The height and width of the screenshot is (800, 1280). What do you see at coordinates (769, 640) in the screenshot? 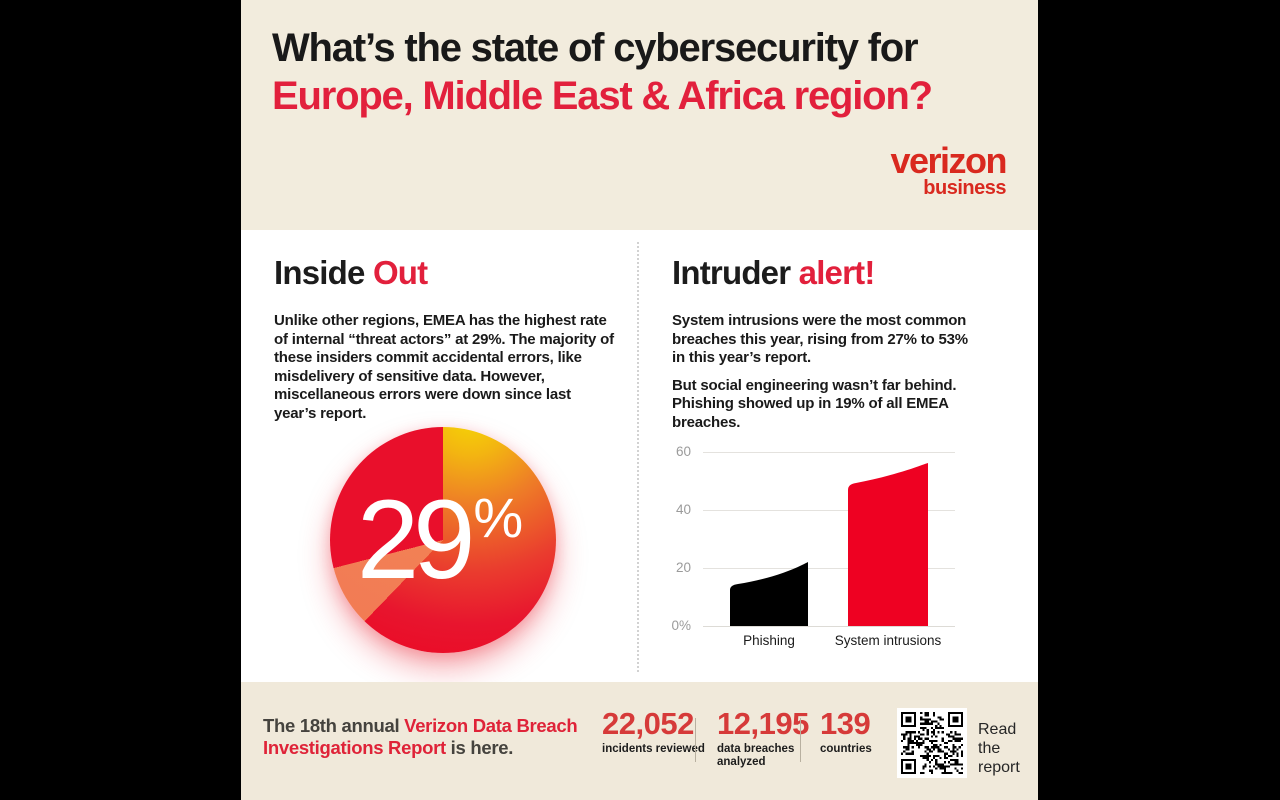
I see `x-label-phishing: Phishing` at bounding box center [769, 640].